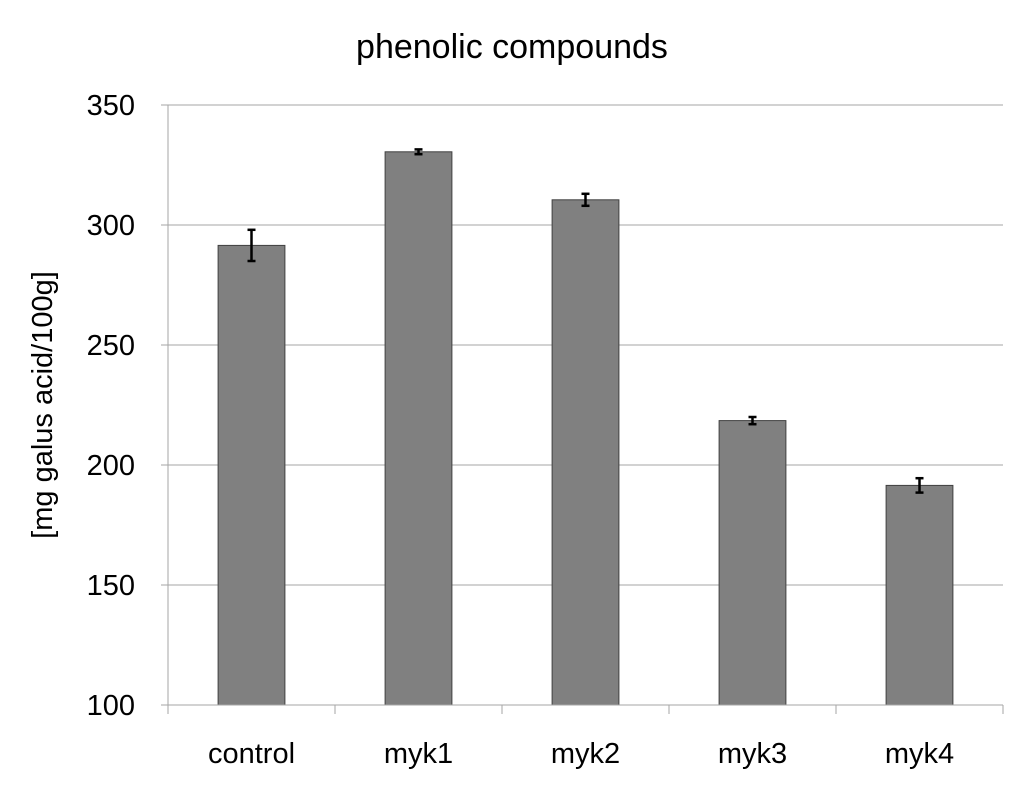  What do you see at coordinates (752, 563) in the screenshot?
I see `bar-myk3` at bounding box center [752, 563].